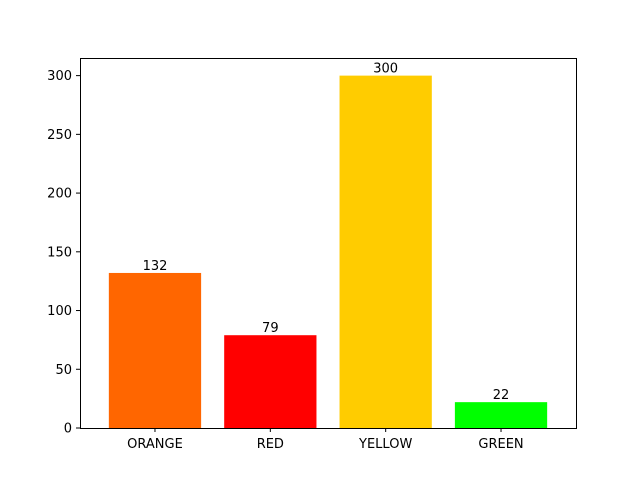 The image size is (640, 480). What do you see at coordinates (155, 350) in the screenshot?
I see `bar-orange` at bounding box center [155, 350].